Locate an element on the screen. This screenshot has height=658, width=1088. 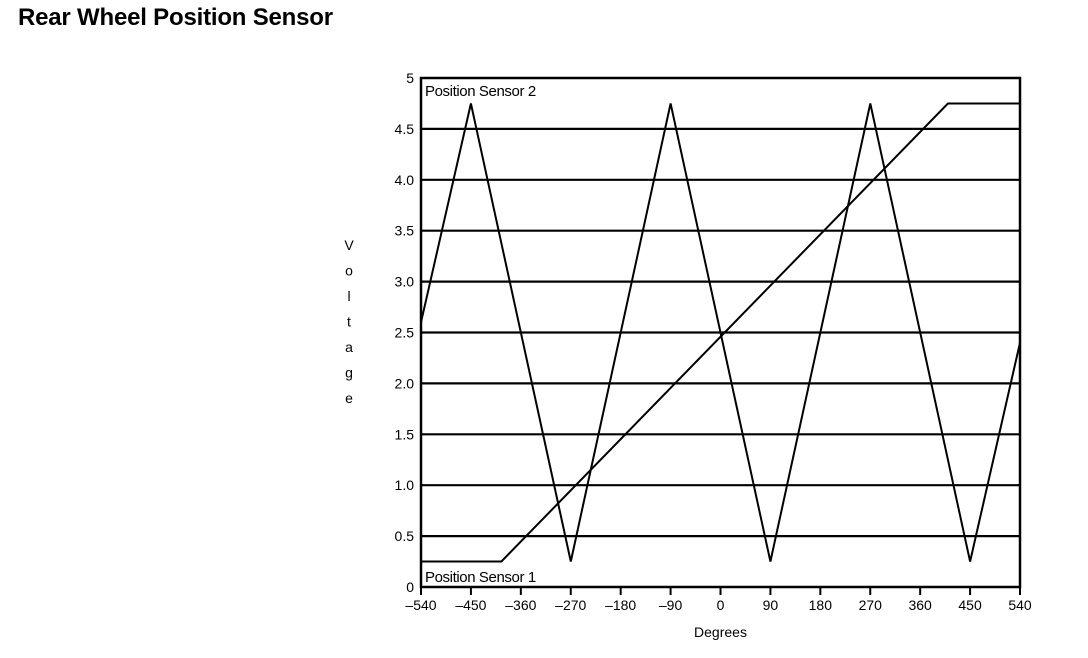
x-tick-label-90: –90 is located at coordinates (671, 605).